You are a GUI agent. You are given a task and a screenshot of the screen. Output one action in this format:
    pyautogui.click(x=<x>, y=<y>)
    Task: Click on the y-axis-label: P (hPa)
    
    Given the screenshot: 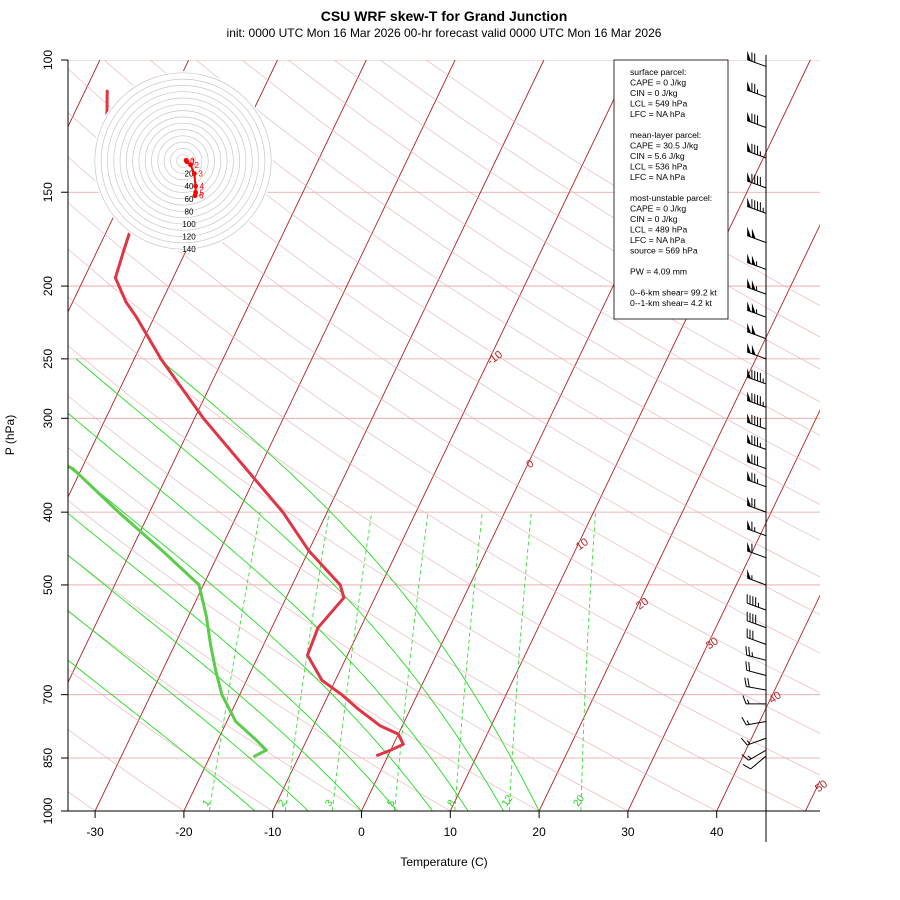 What is the action you would take?
    pyautogui.click(x=10, y=435)
    